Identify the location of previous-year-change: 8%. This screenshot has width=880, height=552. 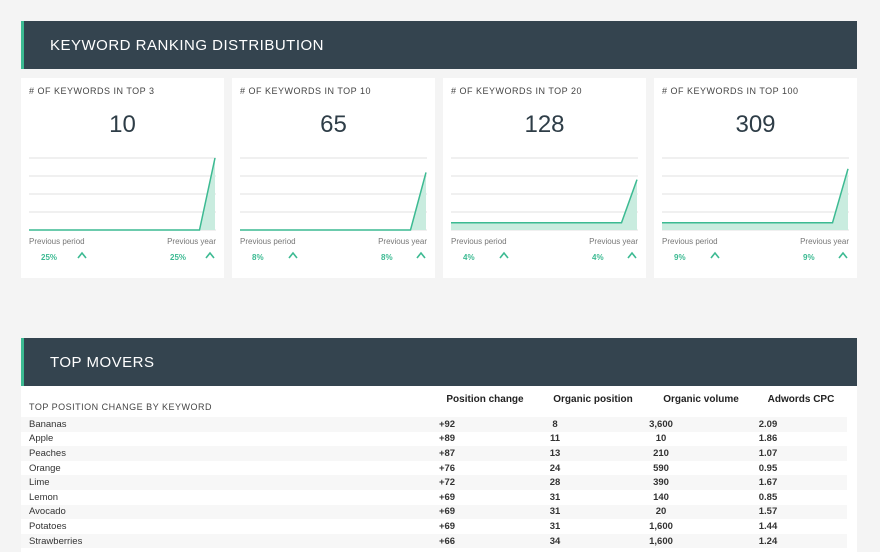
(387, 257).